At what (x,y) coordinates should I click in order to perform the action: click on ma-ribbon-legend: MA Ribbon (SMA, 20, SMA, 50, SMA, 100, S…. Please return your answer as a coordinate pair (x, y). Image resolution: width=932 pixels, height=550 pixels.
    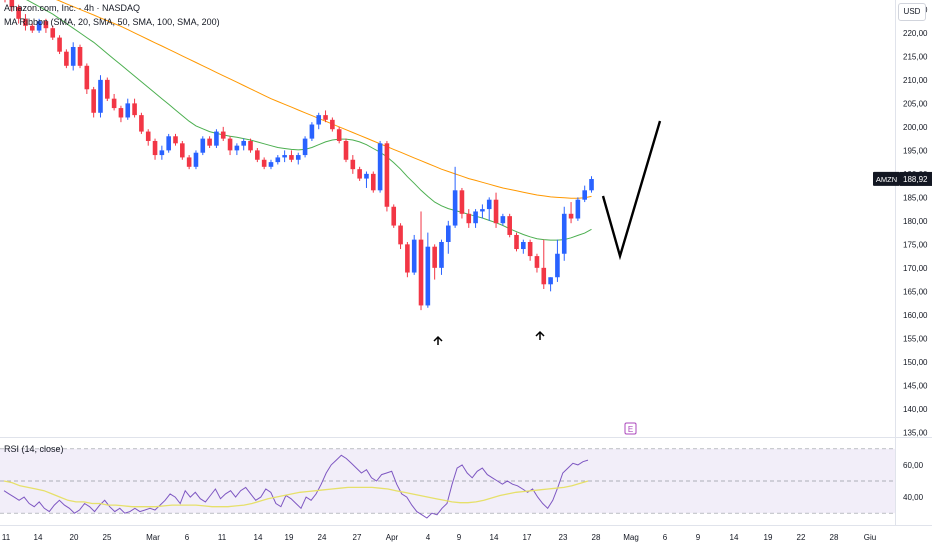
    Looking at the image, I should click on (112, 22).